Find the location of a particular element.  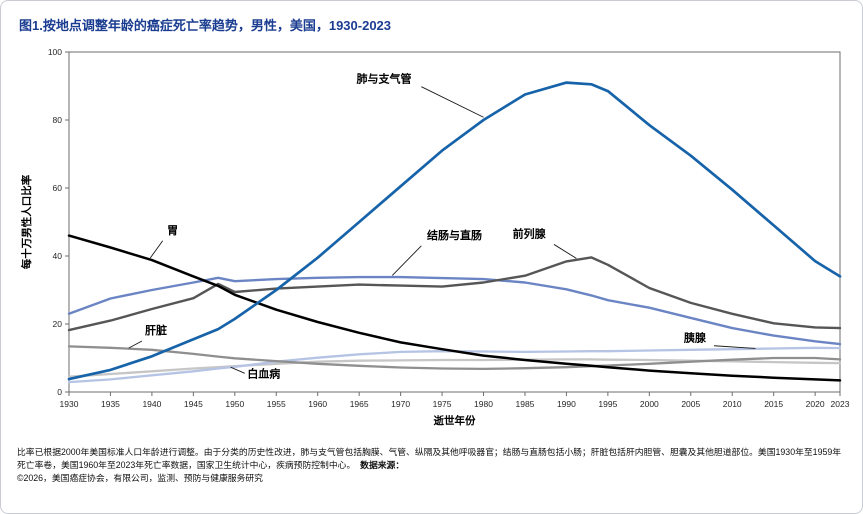

series-label-leader-colorectal is located at coordinates (407, 260).